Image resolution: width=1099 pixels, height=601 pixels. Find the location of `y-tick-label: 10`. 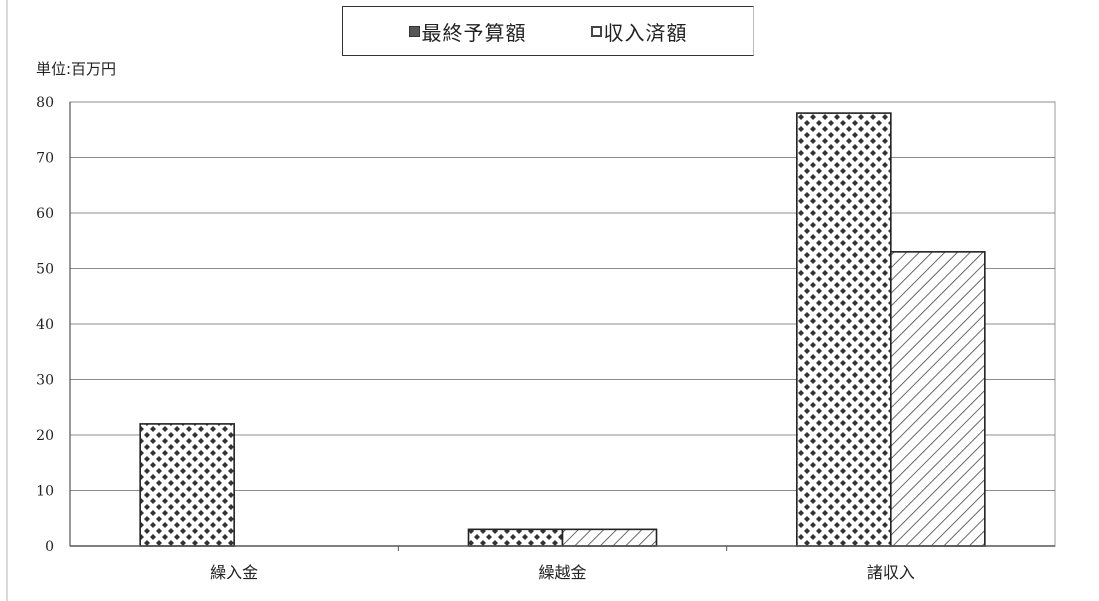

y-tick-label: 10 is located at coordinates (45, 492).